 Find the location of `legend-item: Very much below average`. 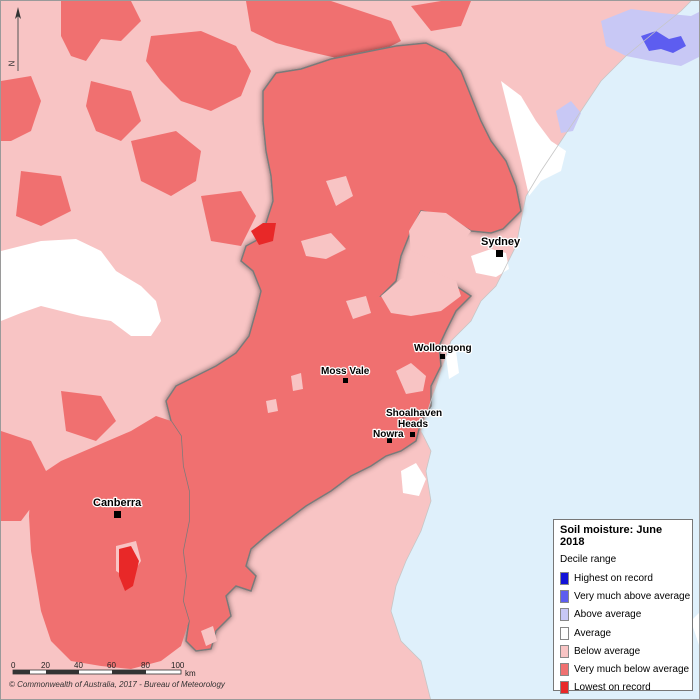

legend-item: Very much below average is located at coordinates (625, 669).